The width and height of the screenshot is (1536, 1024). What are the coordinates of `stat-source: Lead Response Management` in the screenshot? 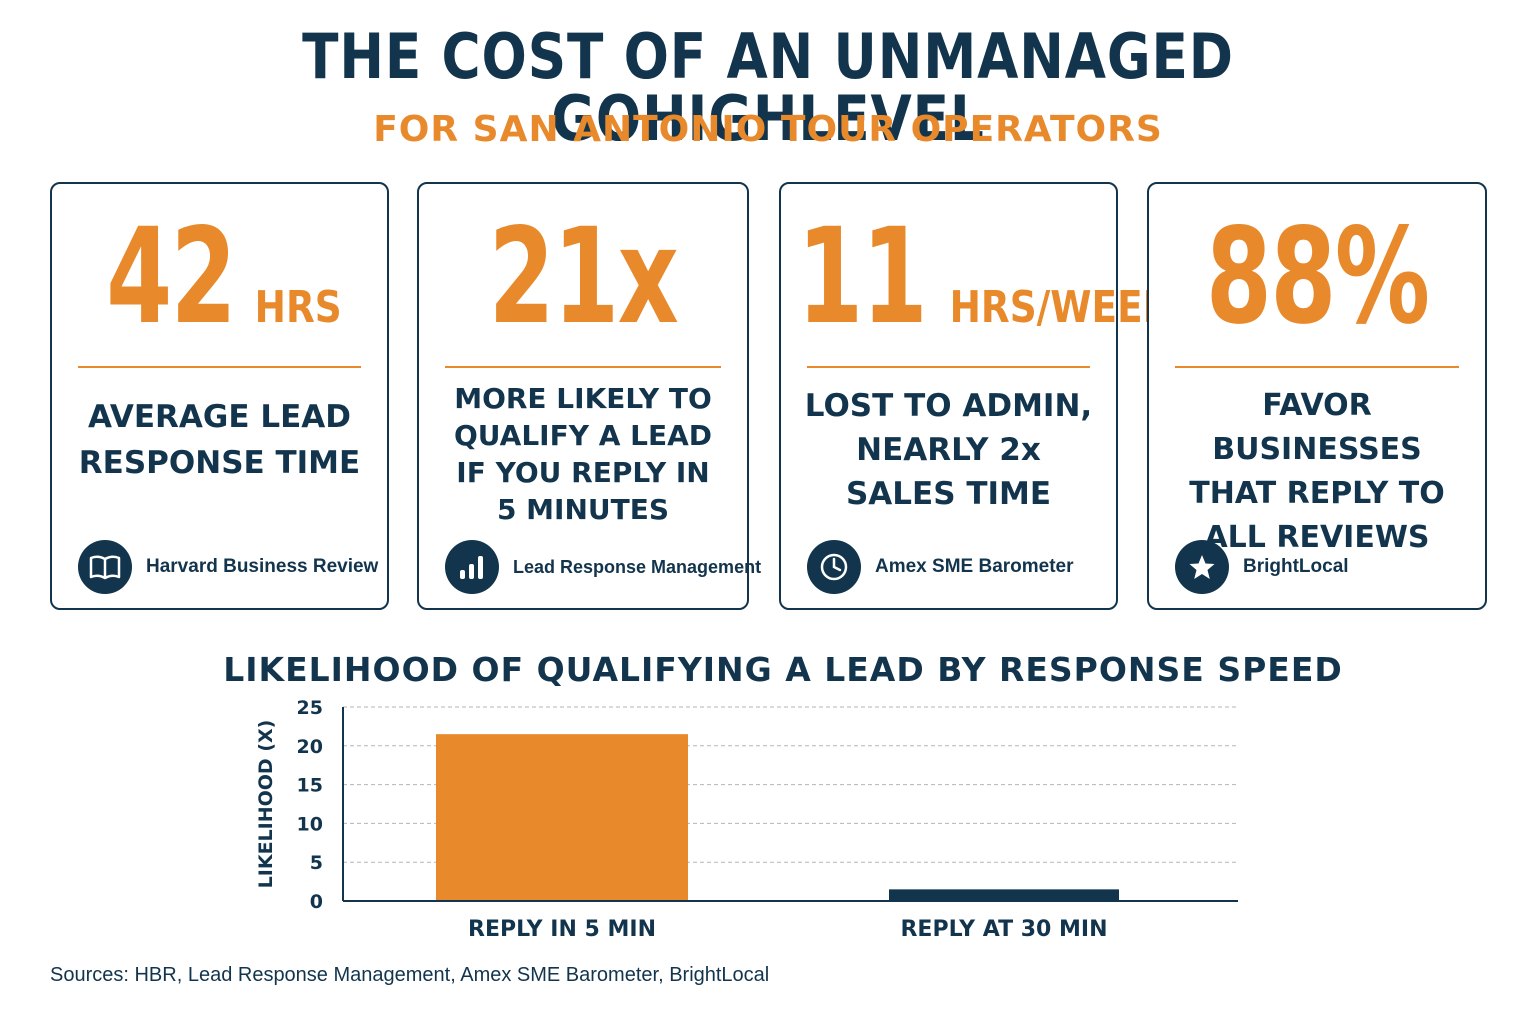 It's located at (603, 567).